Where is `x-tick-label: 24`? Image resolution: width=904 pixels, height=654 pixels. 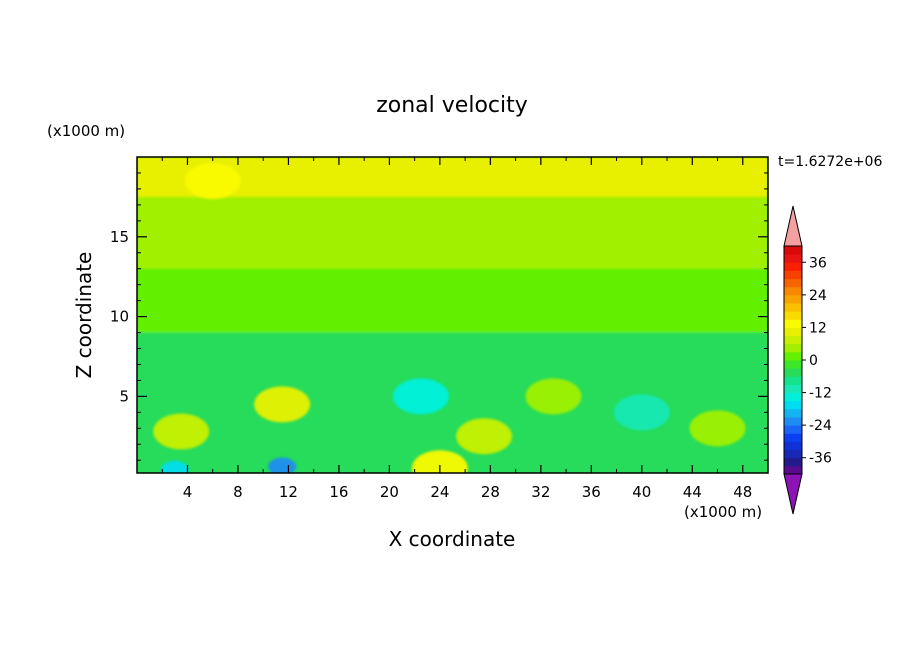 x-tick-label: 24 is located at coordinates (439, 492).